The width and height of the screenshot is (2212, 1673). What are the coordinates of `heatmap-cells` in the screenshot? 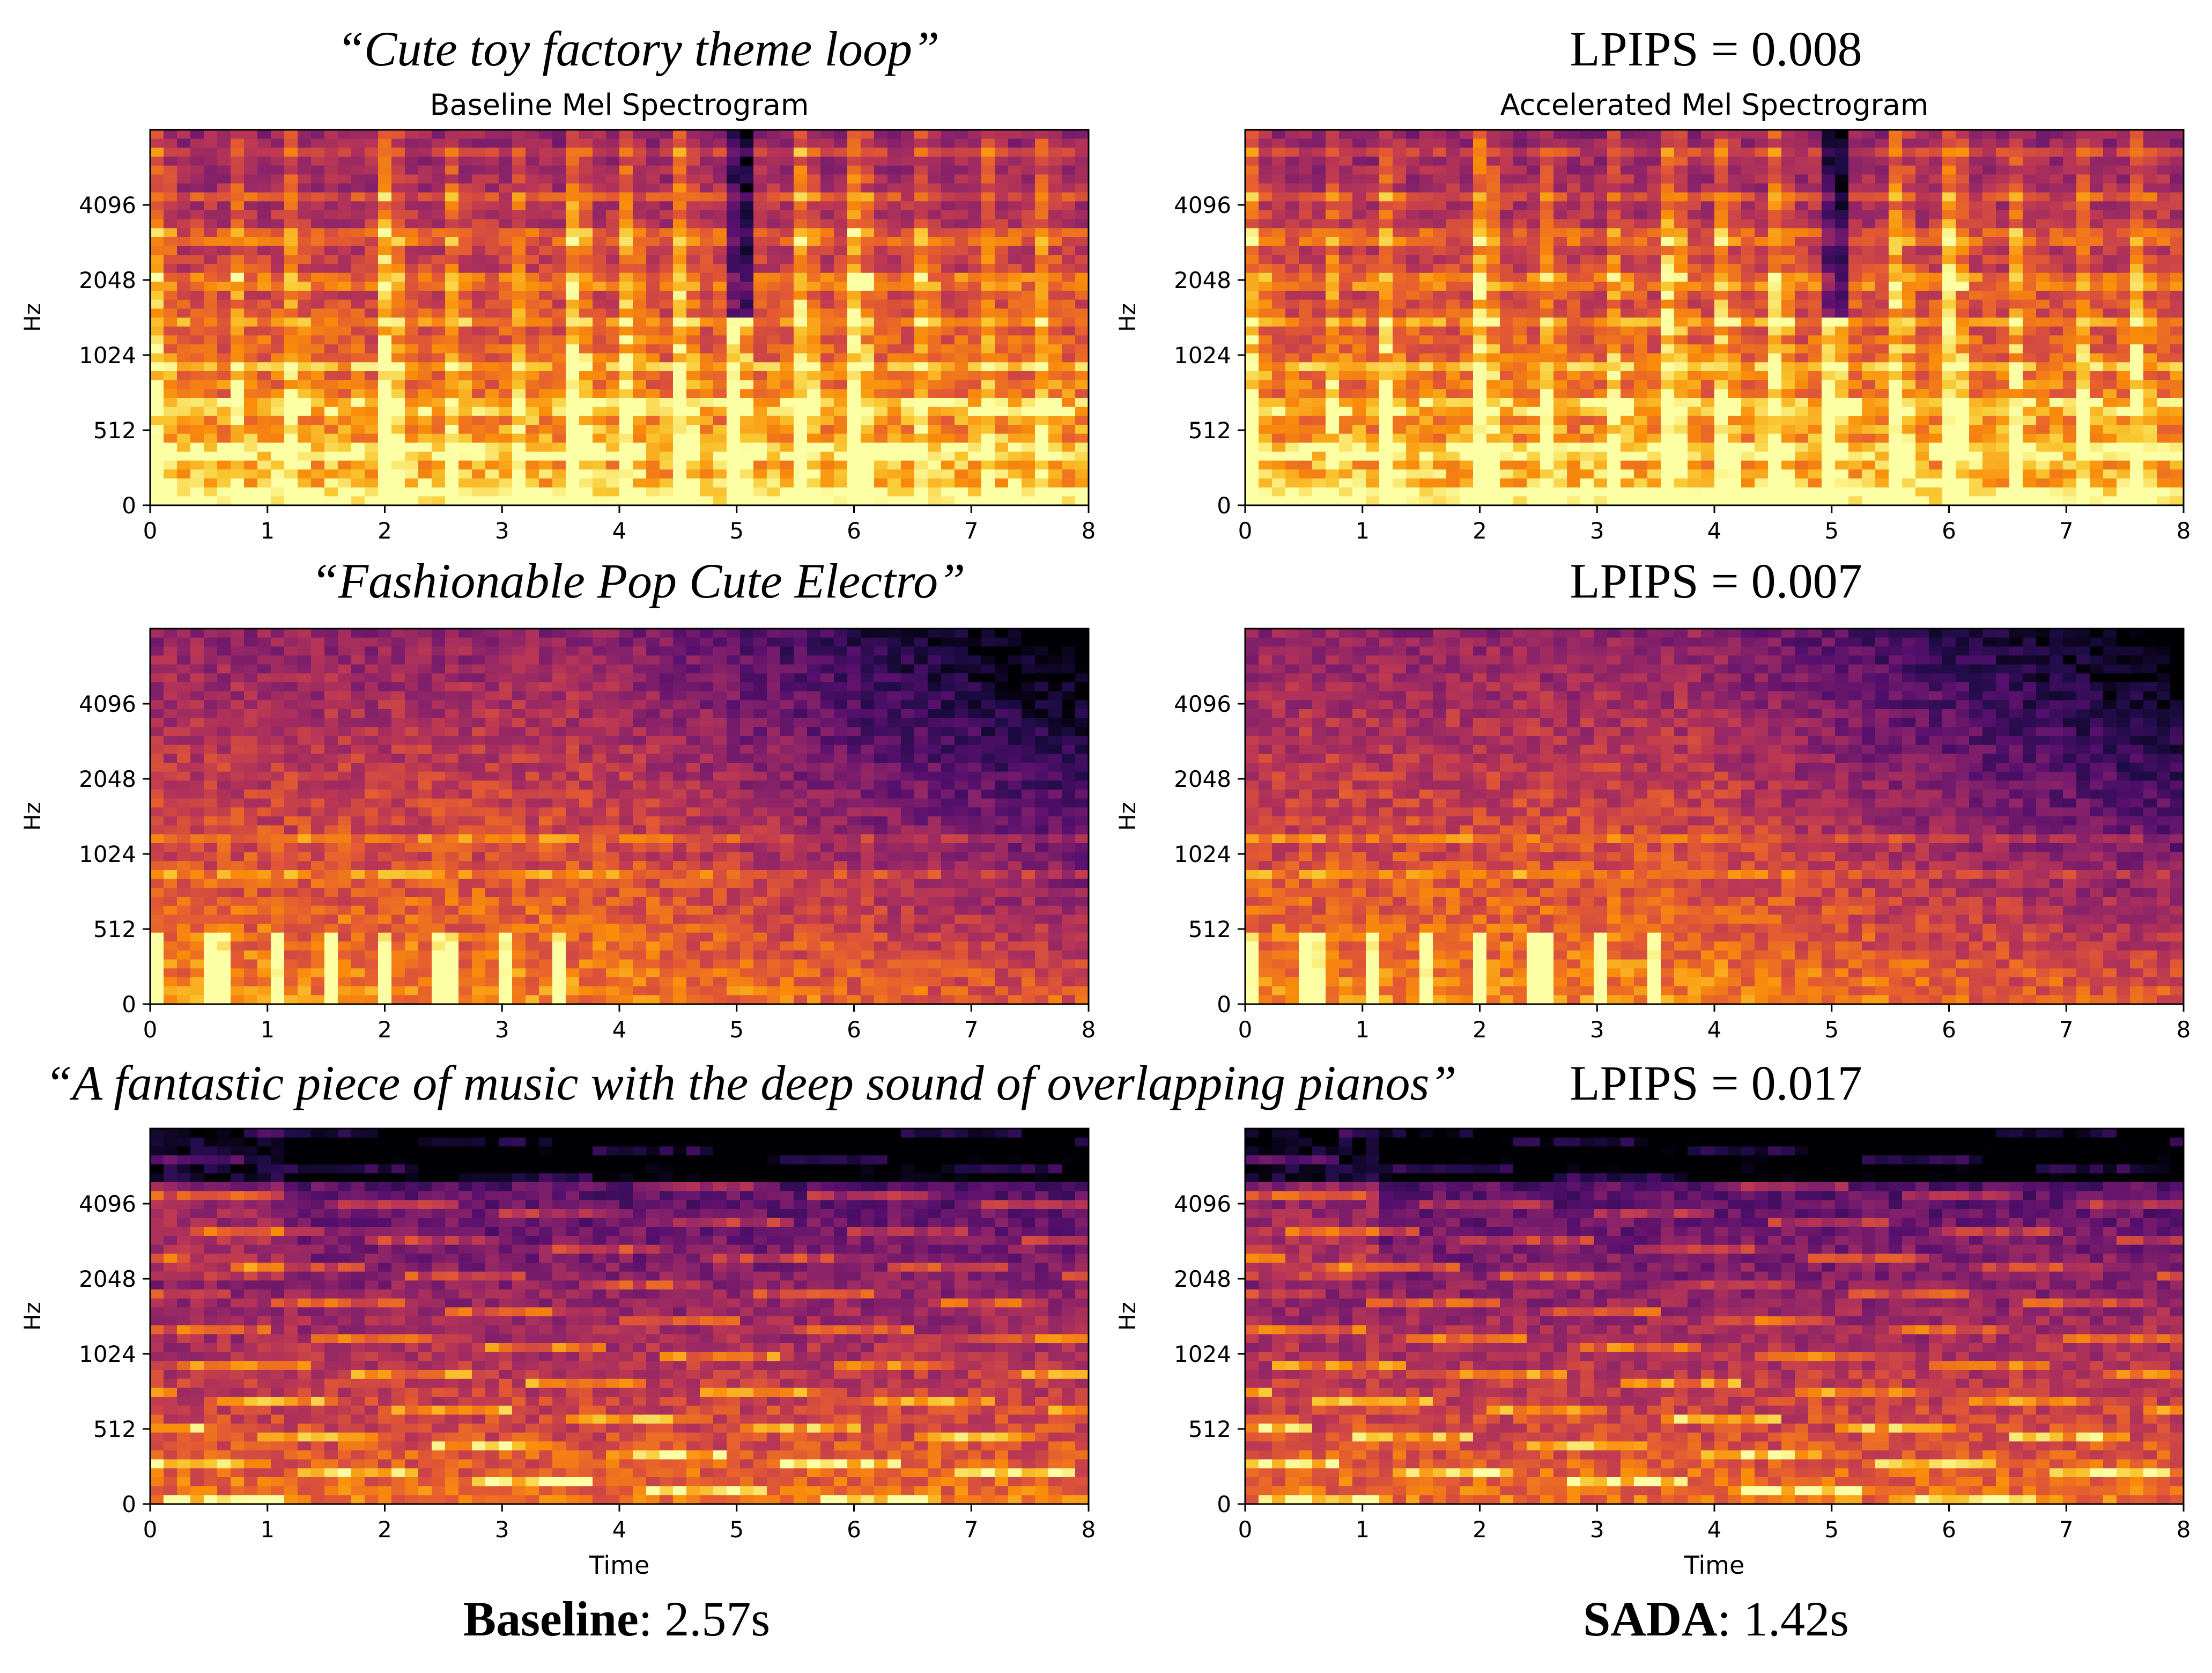 It's located at (619, 318).